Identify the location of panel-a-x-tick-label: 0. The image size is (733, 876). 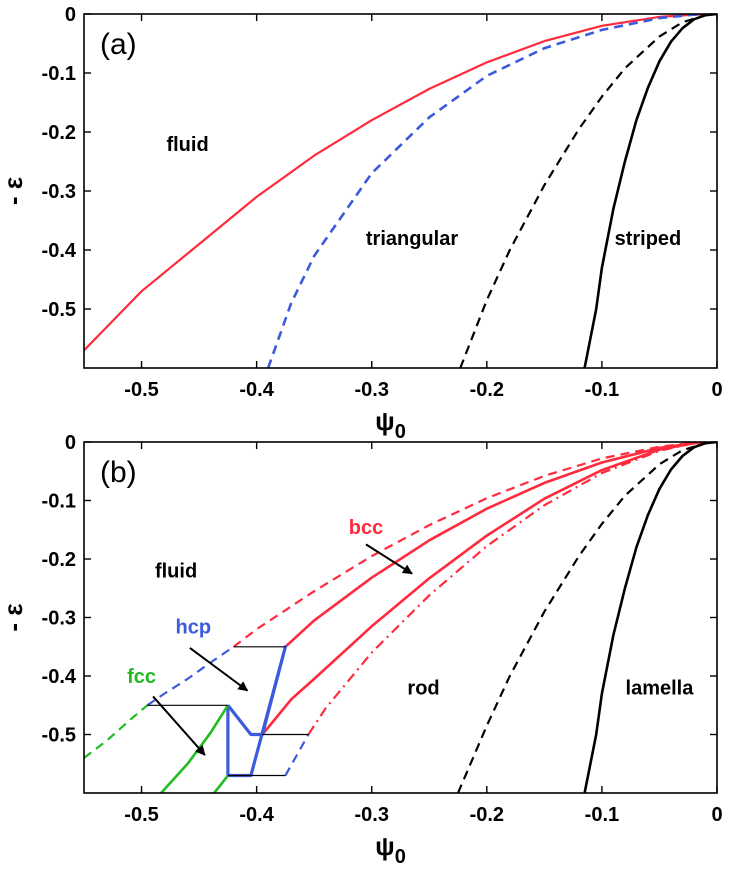
(716, 390).